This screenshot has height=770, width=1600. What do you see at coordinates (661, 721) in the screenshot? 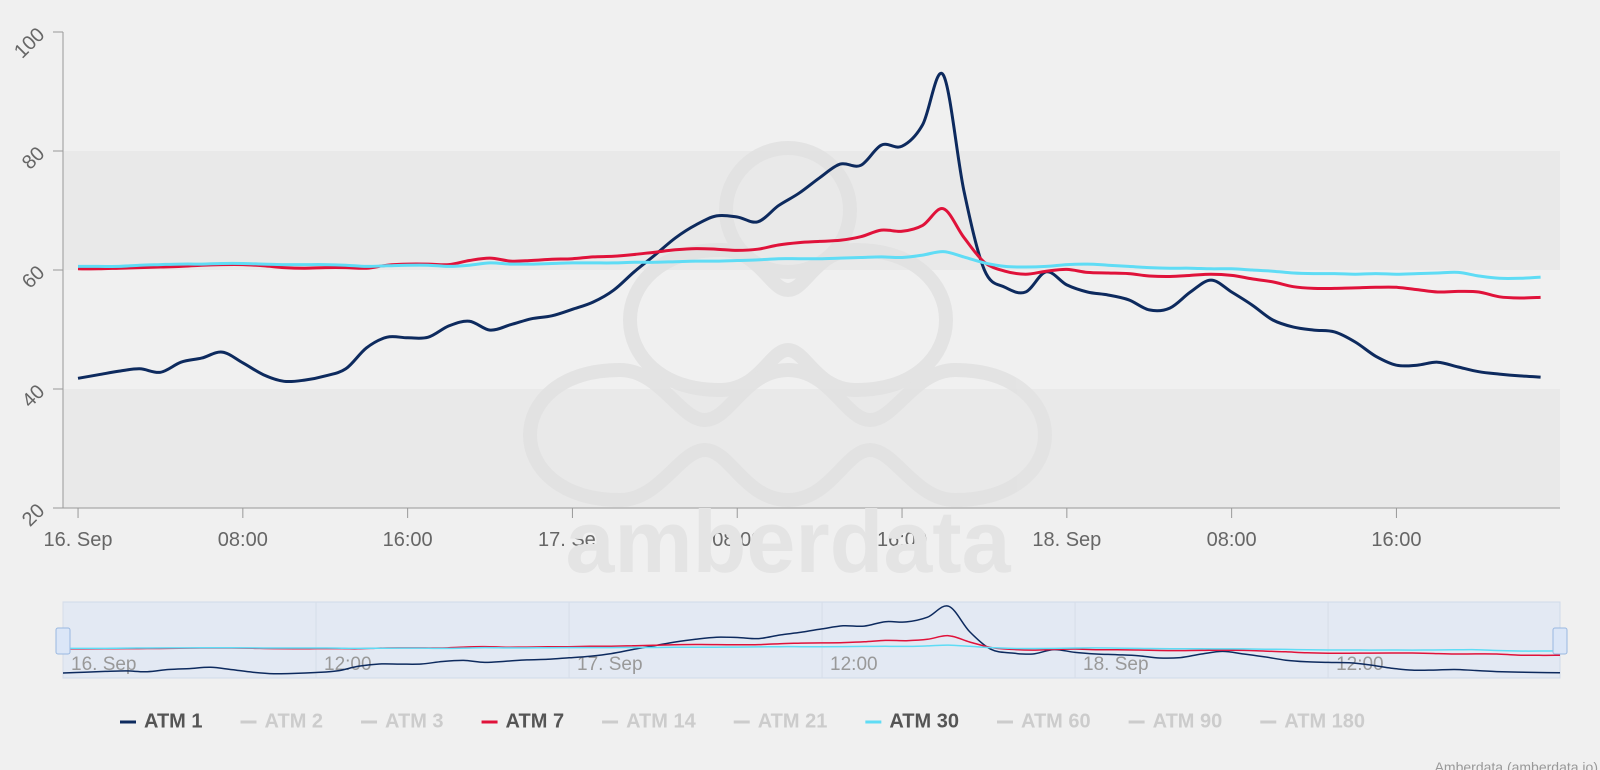
I see `legend-label: ATM 14` at bounding box center [661, 721].